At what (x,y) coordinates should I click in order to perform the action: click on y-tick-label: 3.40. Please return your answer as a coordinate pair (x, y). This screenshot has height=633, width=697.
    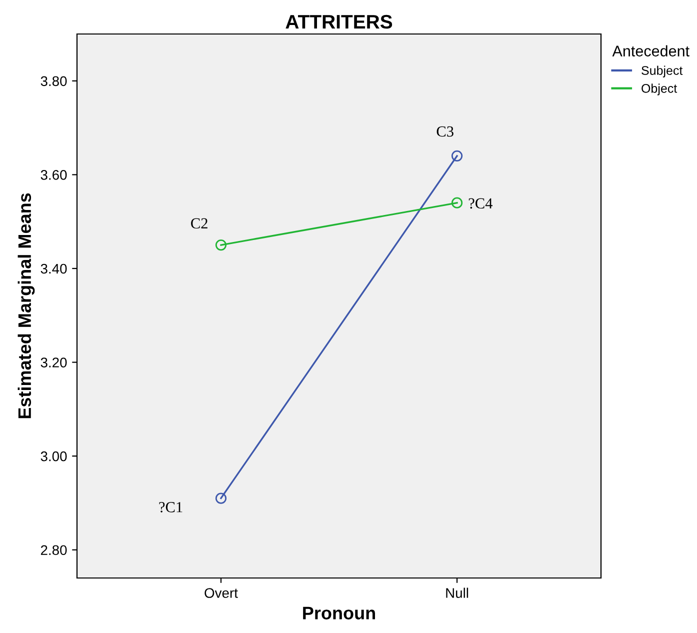
    Looking at the image, I should click on (53, 269).